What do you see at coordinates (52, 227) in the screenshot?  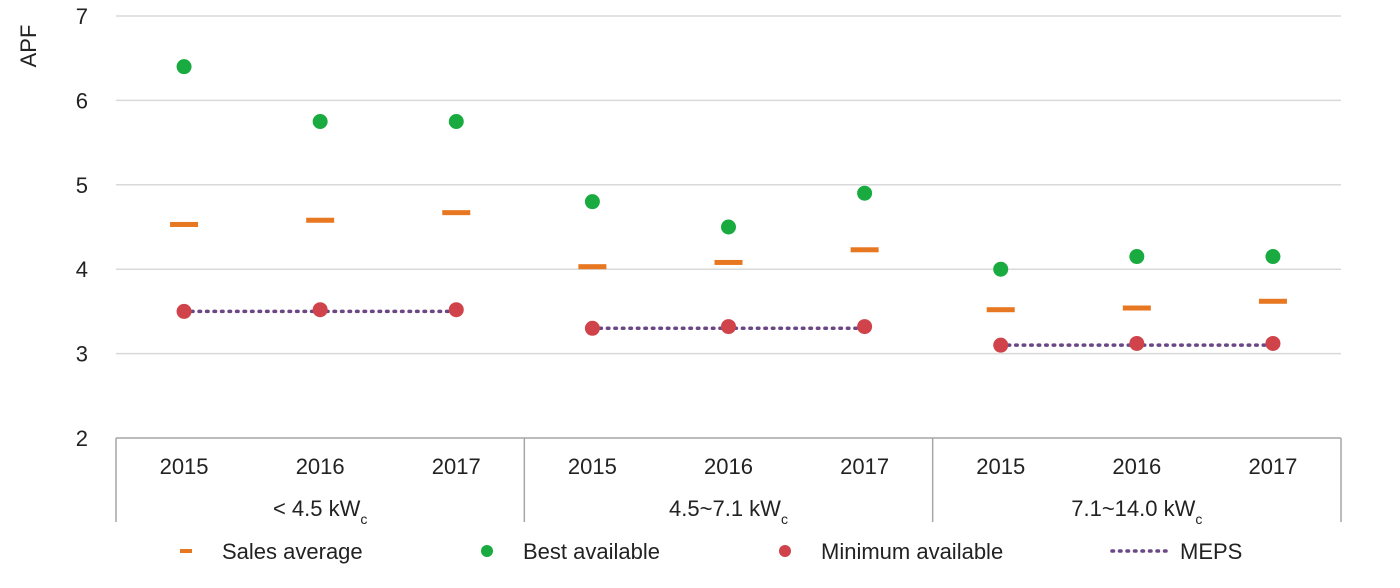 I see `y-axis: 2 3 4 5 6 7 APF` at bounding box center [52, 227].